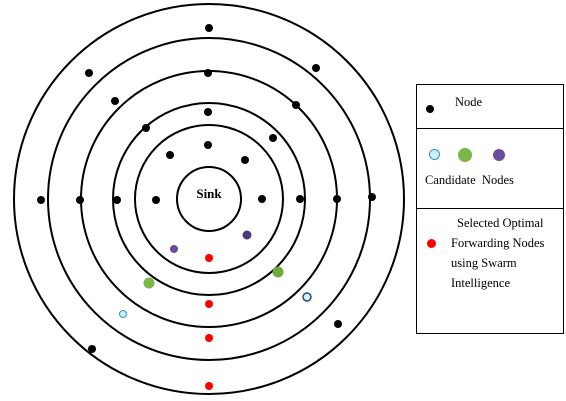 The height and width of the screenshot is (401, 566). Describe the element at coordinates (498, 243) in the screenshot. I see `legend-optimal-line-2: Forwarding Nodes` at that location.